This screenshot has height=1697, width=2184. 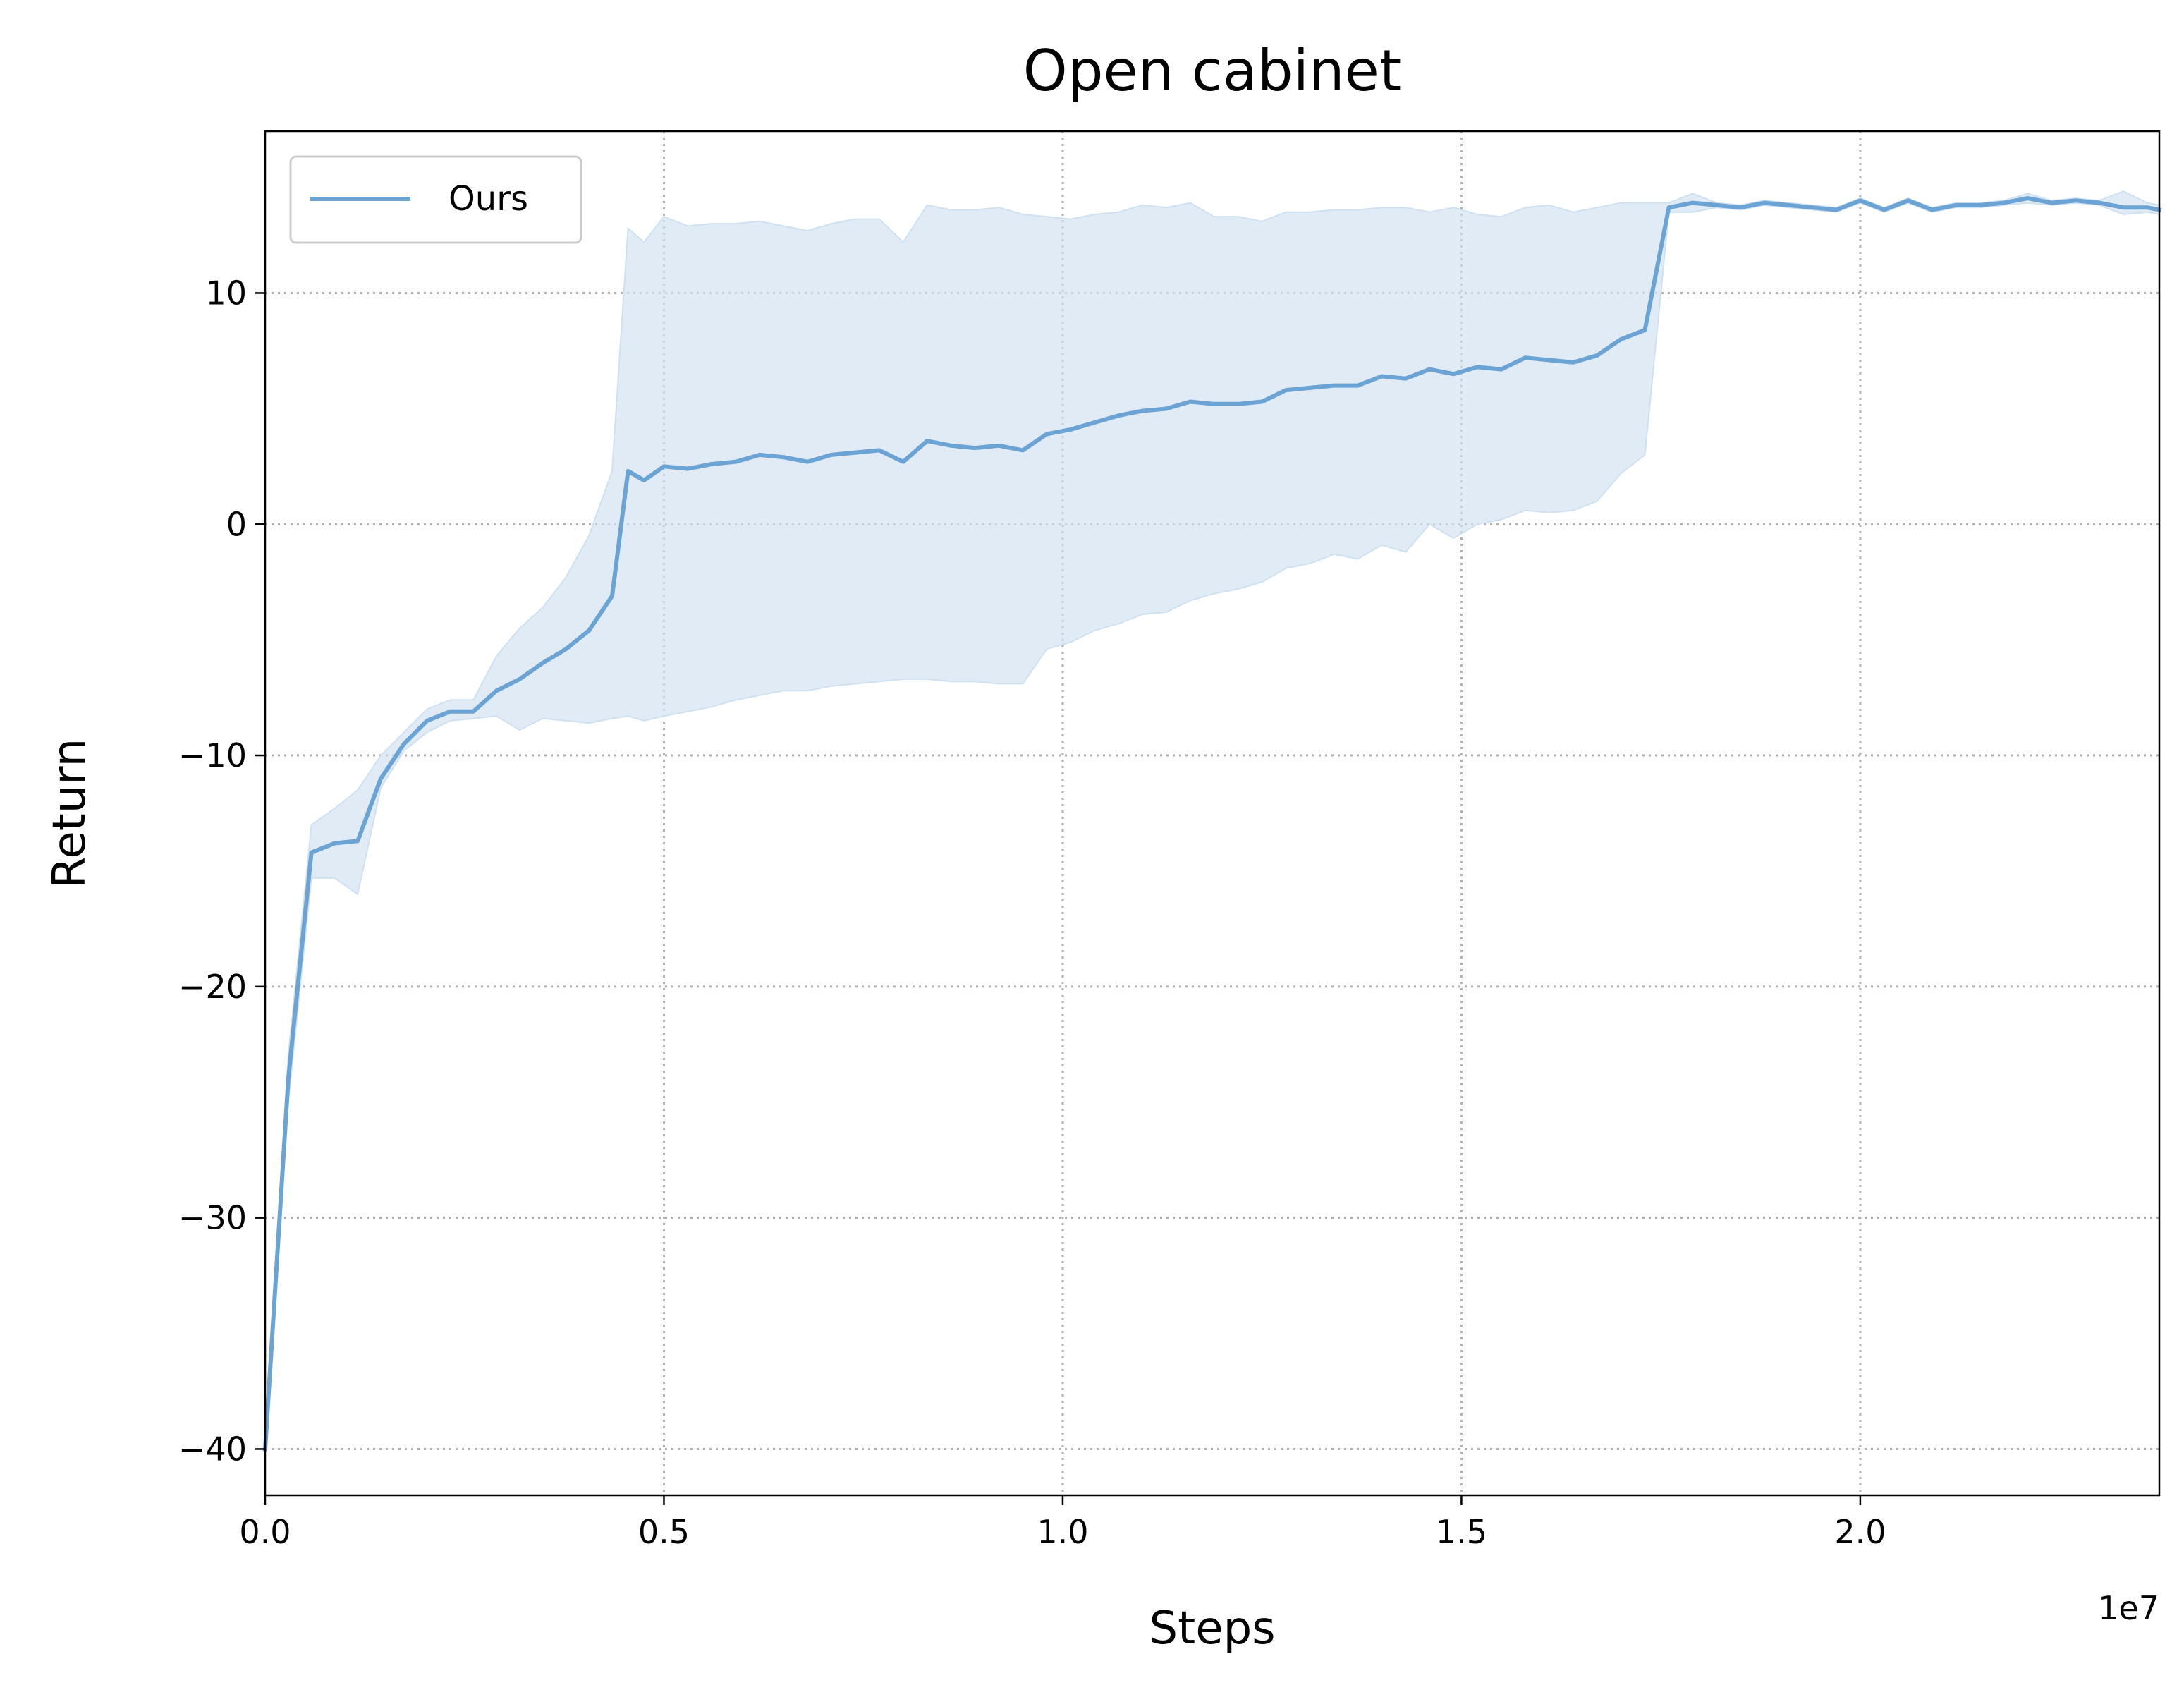 I want to click on y-tick-labels: −40 −30 −20 −10 0 10, so click(x=213, y=871).